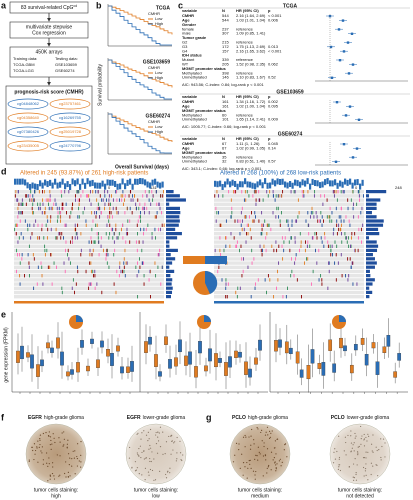 The height and width of the screenshot is (500, 413). What do you see at coordinates (142, 167) in the screenshot?
I see `x-axis-label: Overall Survival (days)` at bounding box center [142, 167].